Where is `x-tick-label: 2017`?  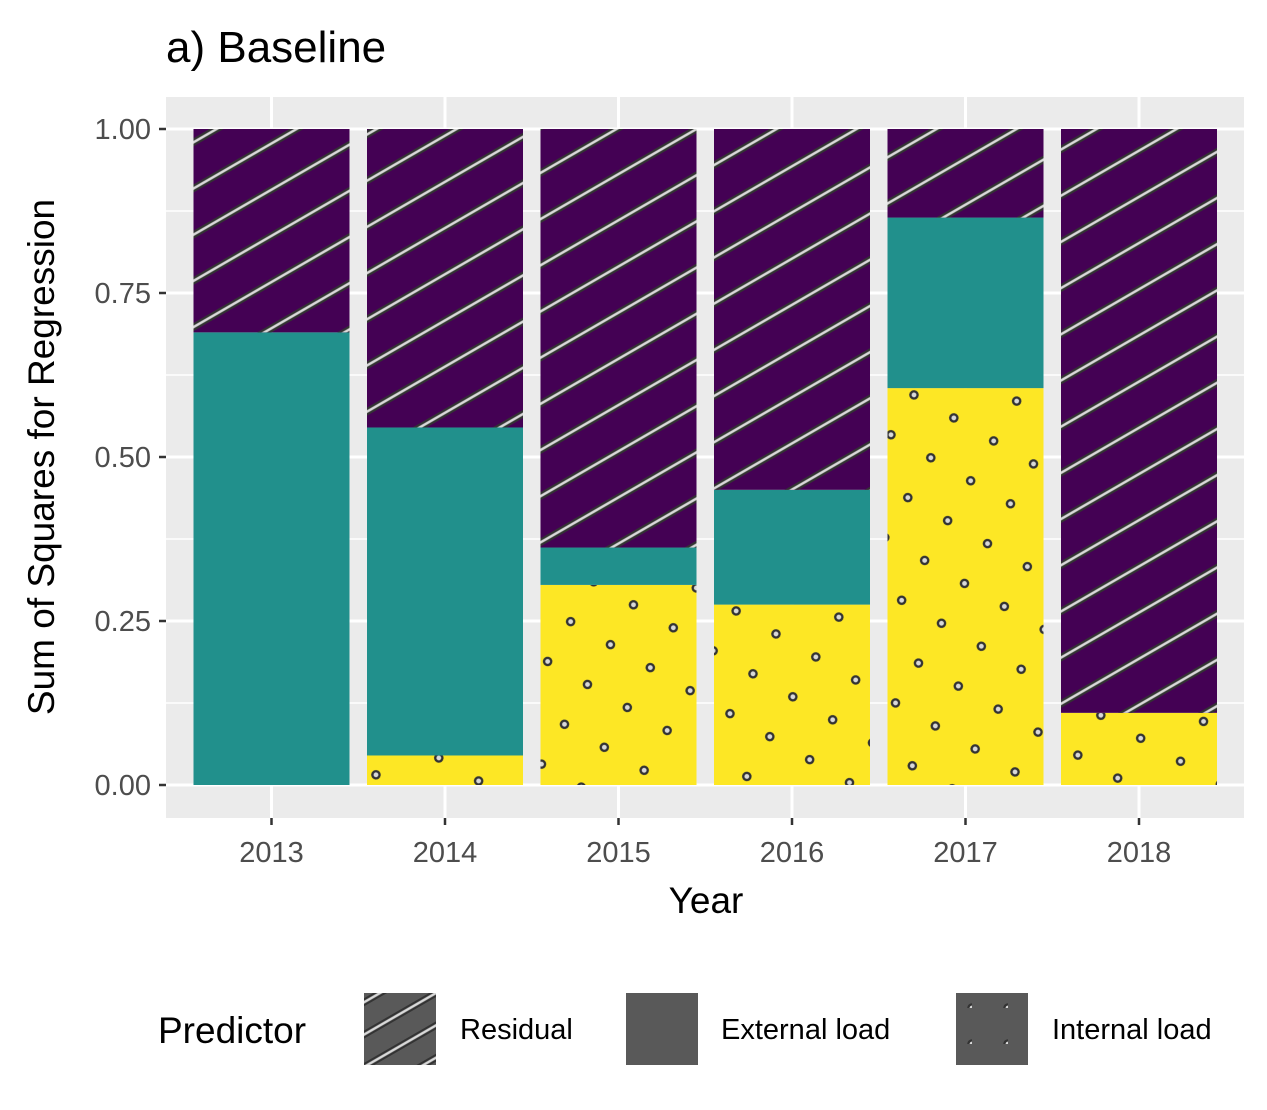 x-tick-label: 2017 is located at coordinates (965, 853).